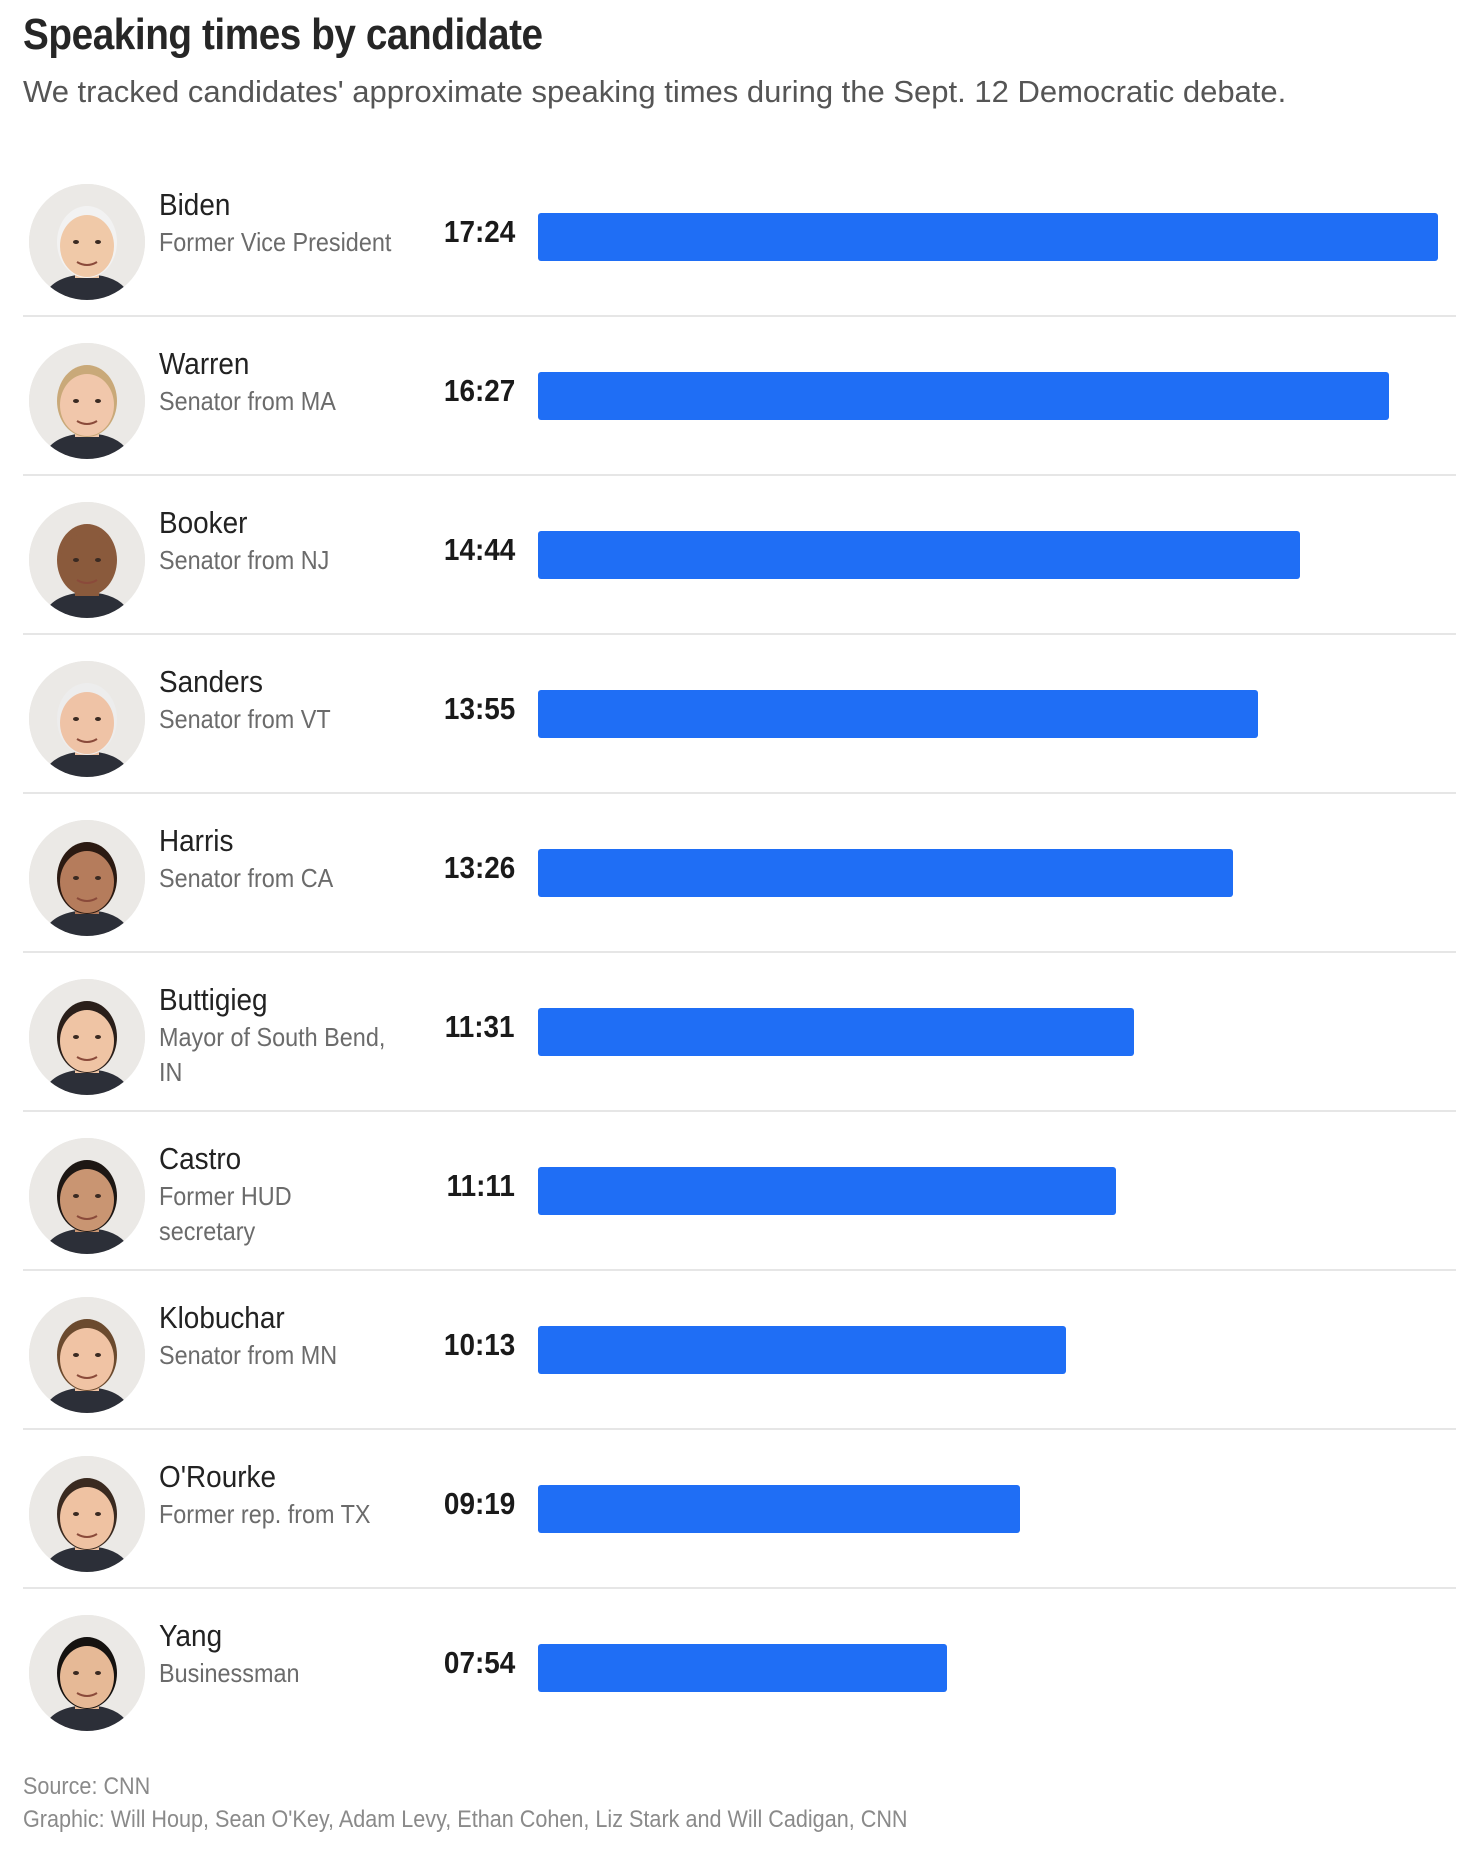 This screenshot has width=1474, height=1855. I want to click on castro-portrait-icon, so click(87, 1196).